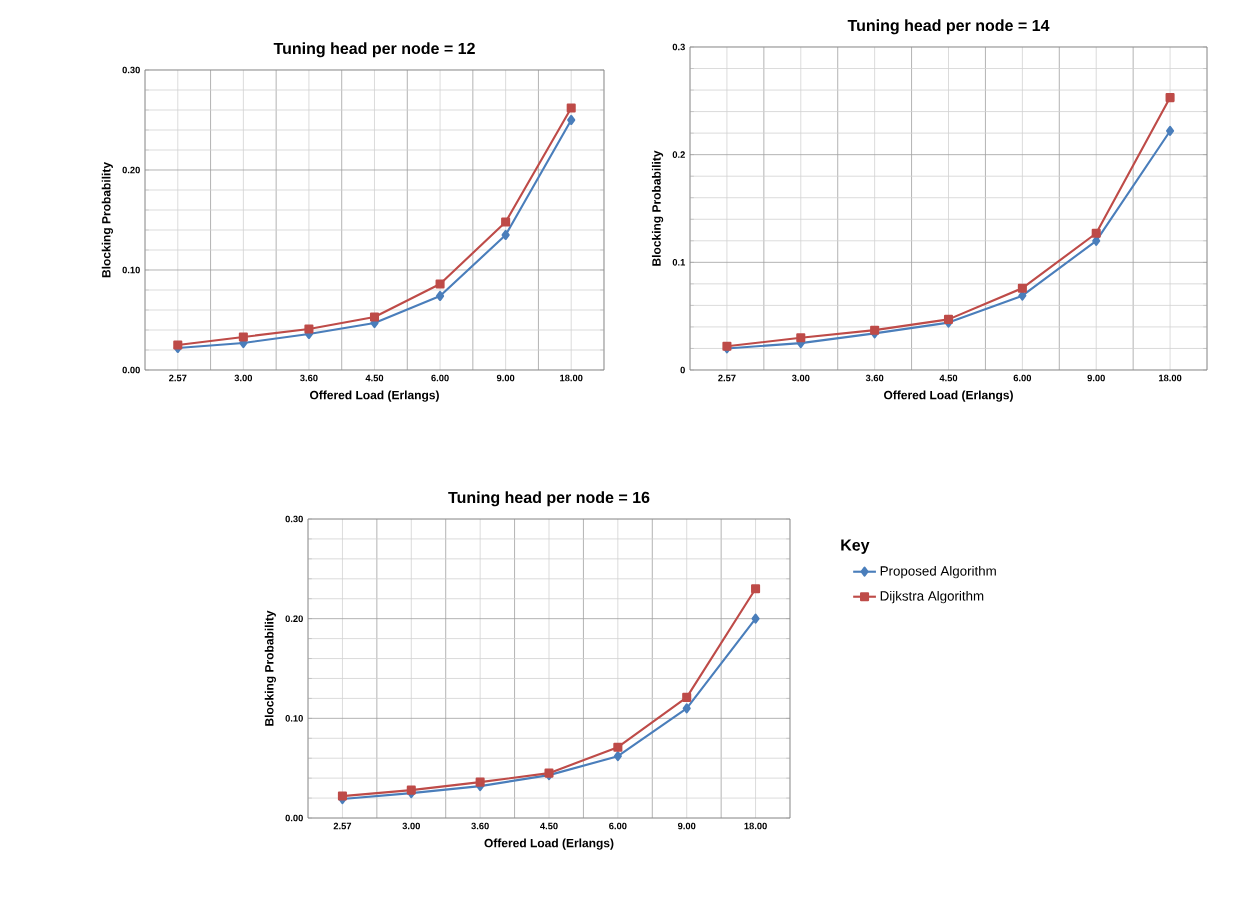 The height and width of the screenshot is (900, 1239). Describe the element at coordinates (682, 370) in the screenshot. I see `y-tick-label: 0` at that location.